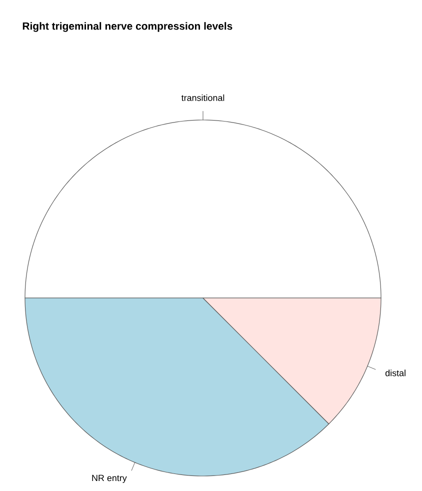 The height and width of the screenshot is (491, 422). I want to click on slice-label: NR entry, so click(109, 478).